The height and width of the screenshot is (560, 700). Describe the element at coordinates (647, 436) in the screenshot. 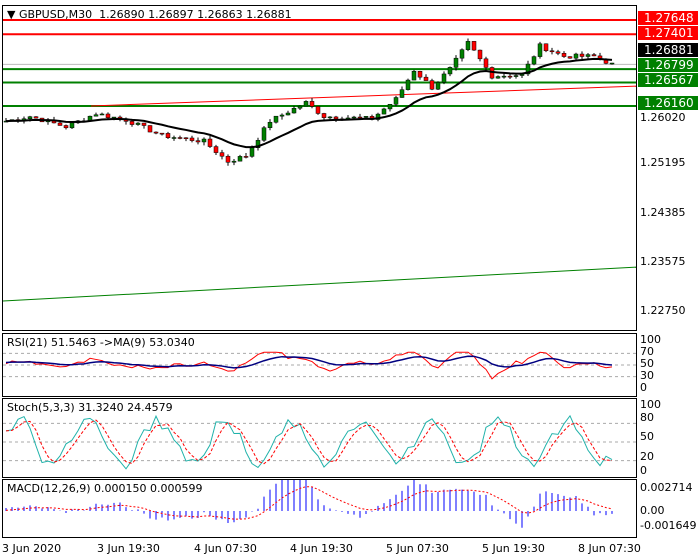

I see `stoch-tick: 50` at that location.